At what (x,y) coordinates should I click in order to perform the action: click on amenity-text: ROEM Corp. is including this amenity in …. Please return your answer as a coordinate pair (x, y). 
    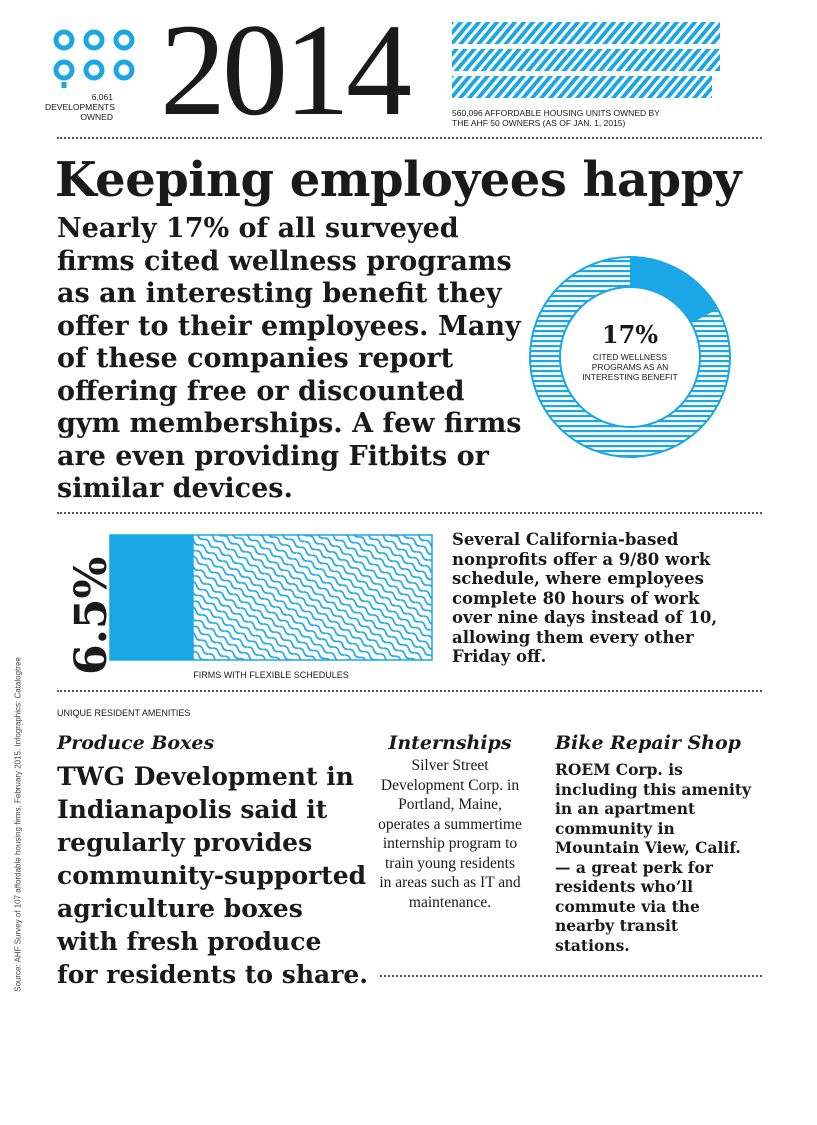
    Looking at the image, I should click on (653, 857).